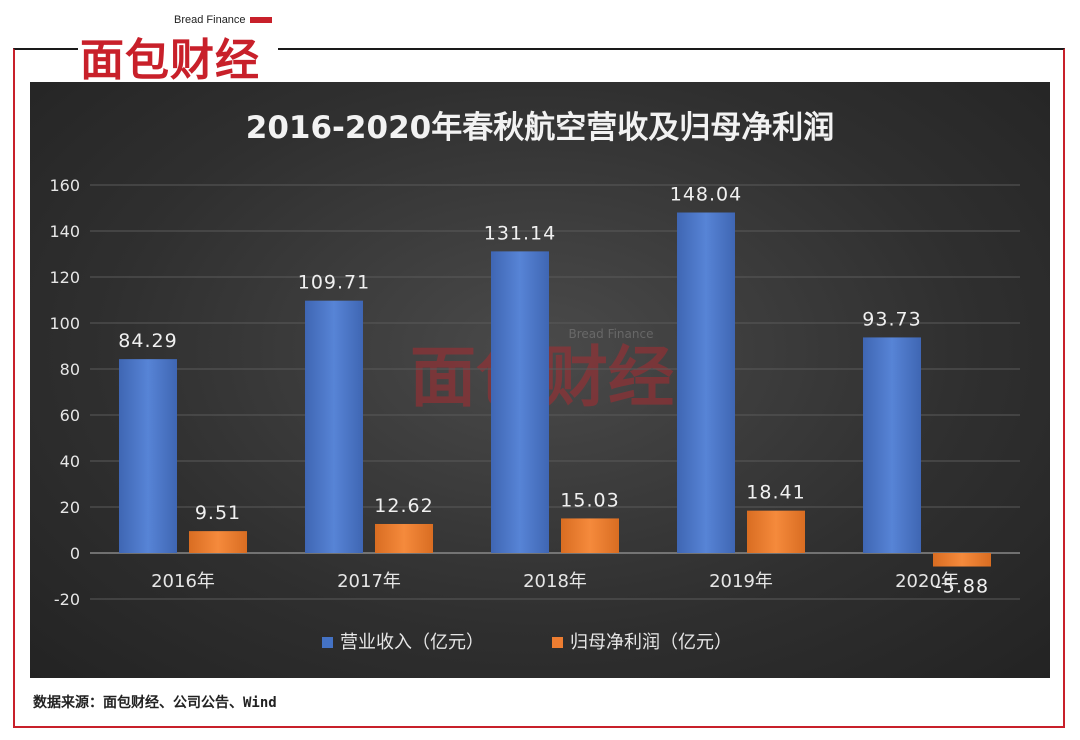  I want to click on watermark-english-text: Bread Finance, so click(611, 334).